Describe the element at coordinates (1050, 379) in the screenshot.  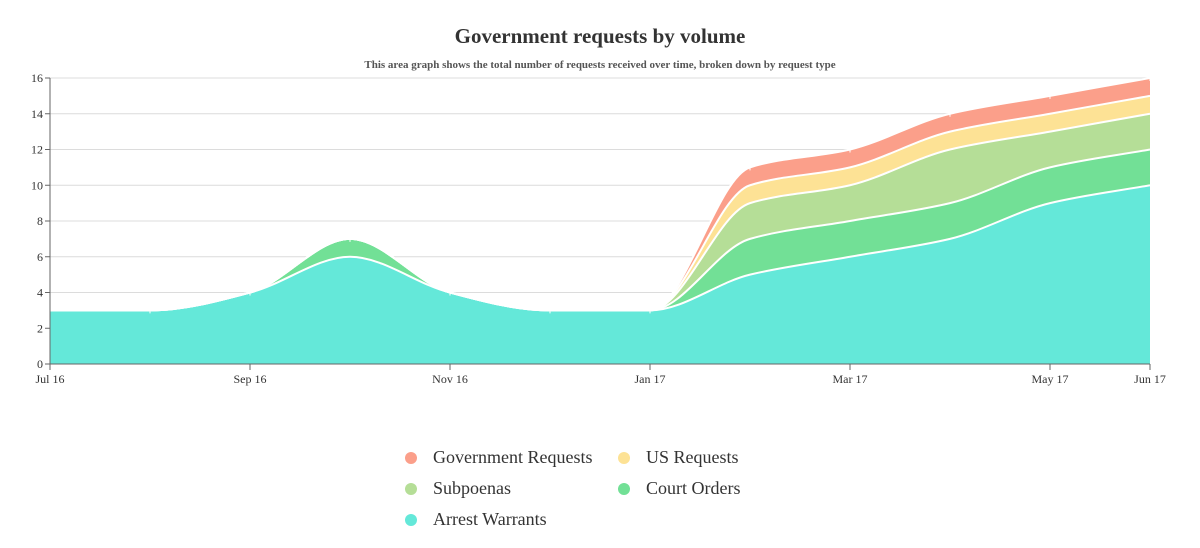
I see `x-tick-label: May 17` at that location.